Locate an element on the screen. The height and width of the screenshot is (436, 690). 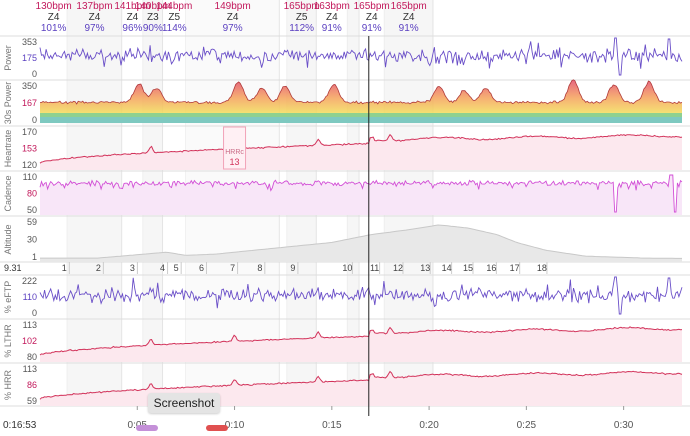
interval-pct: 112% is located at coordinates (301, 28).